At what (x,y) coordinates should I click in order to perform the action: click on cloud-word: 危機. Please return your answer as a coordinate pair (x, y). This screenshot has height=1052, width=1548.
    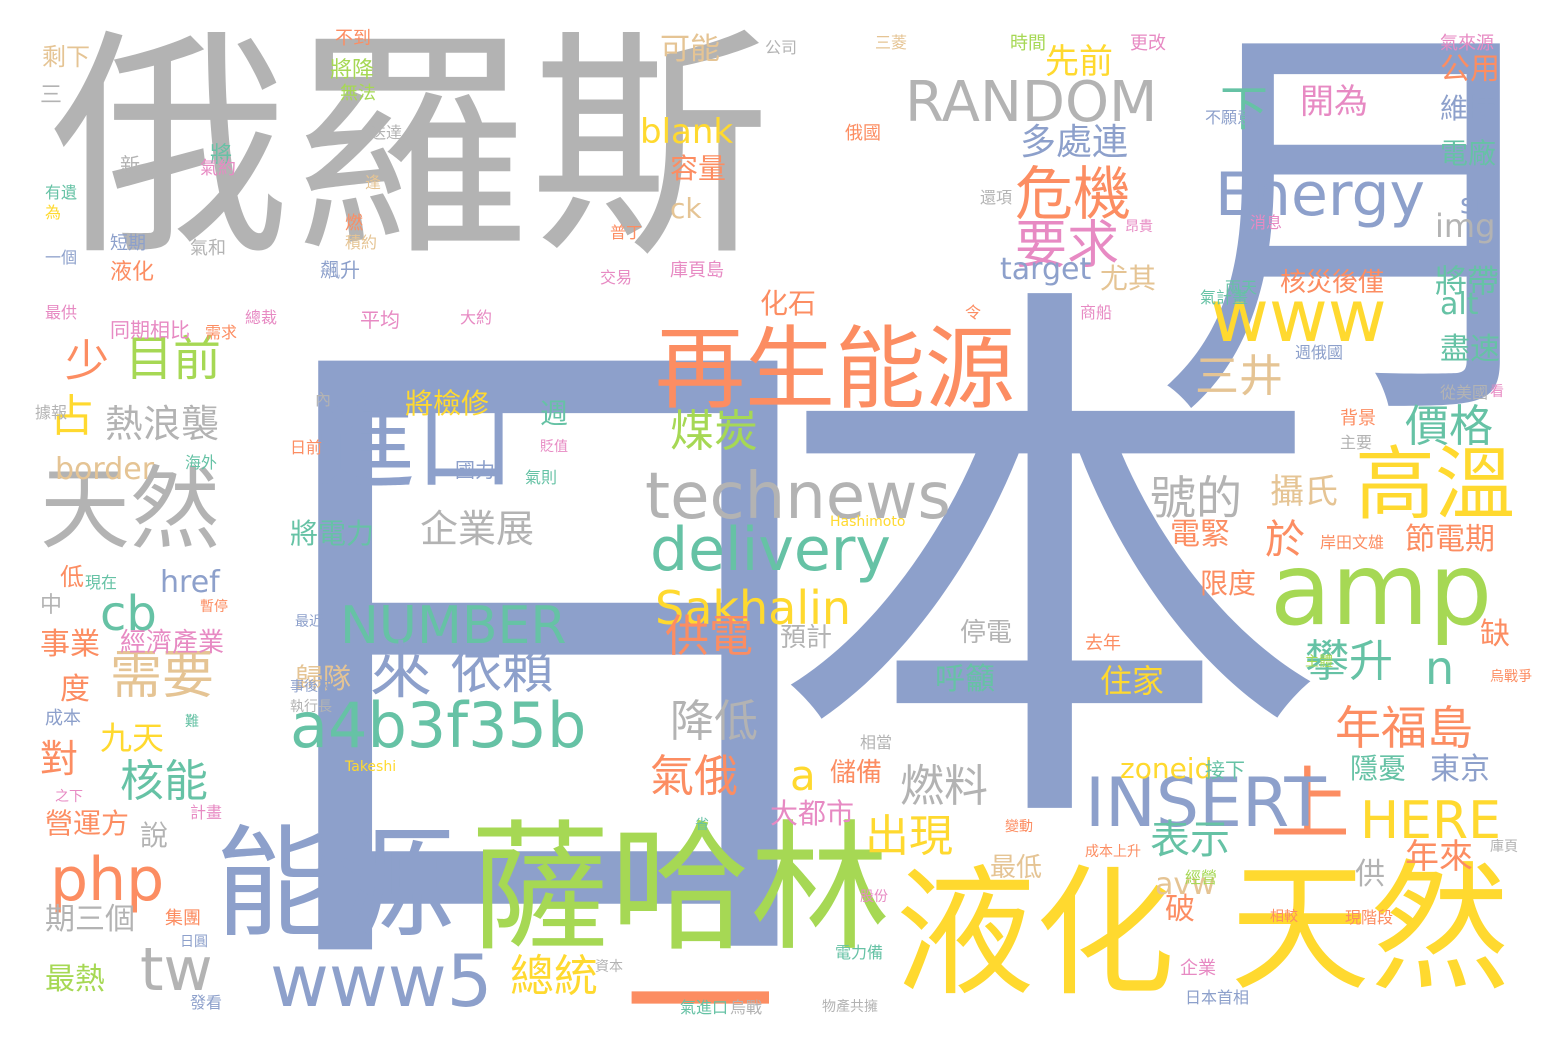
    Looking at the image, I should click on (1073, 194).